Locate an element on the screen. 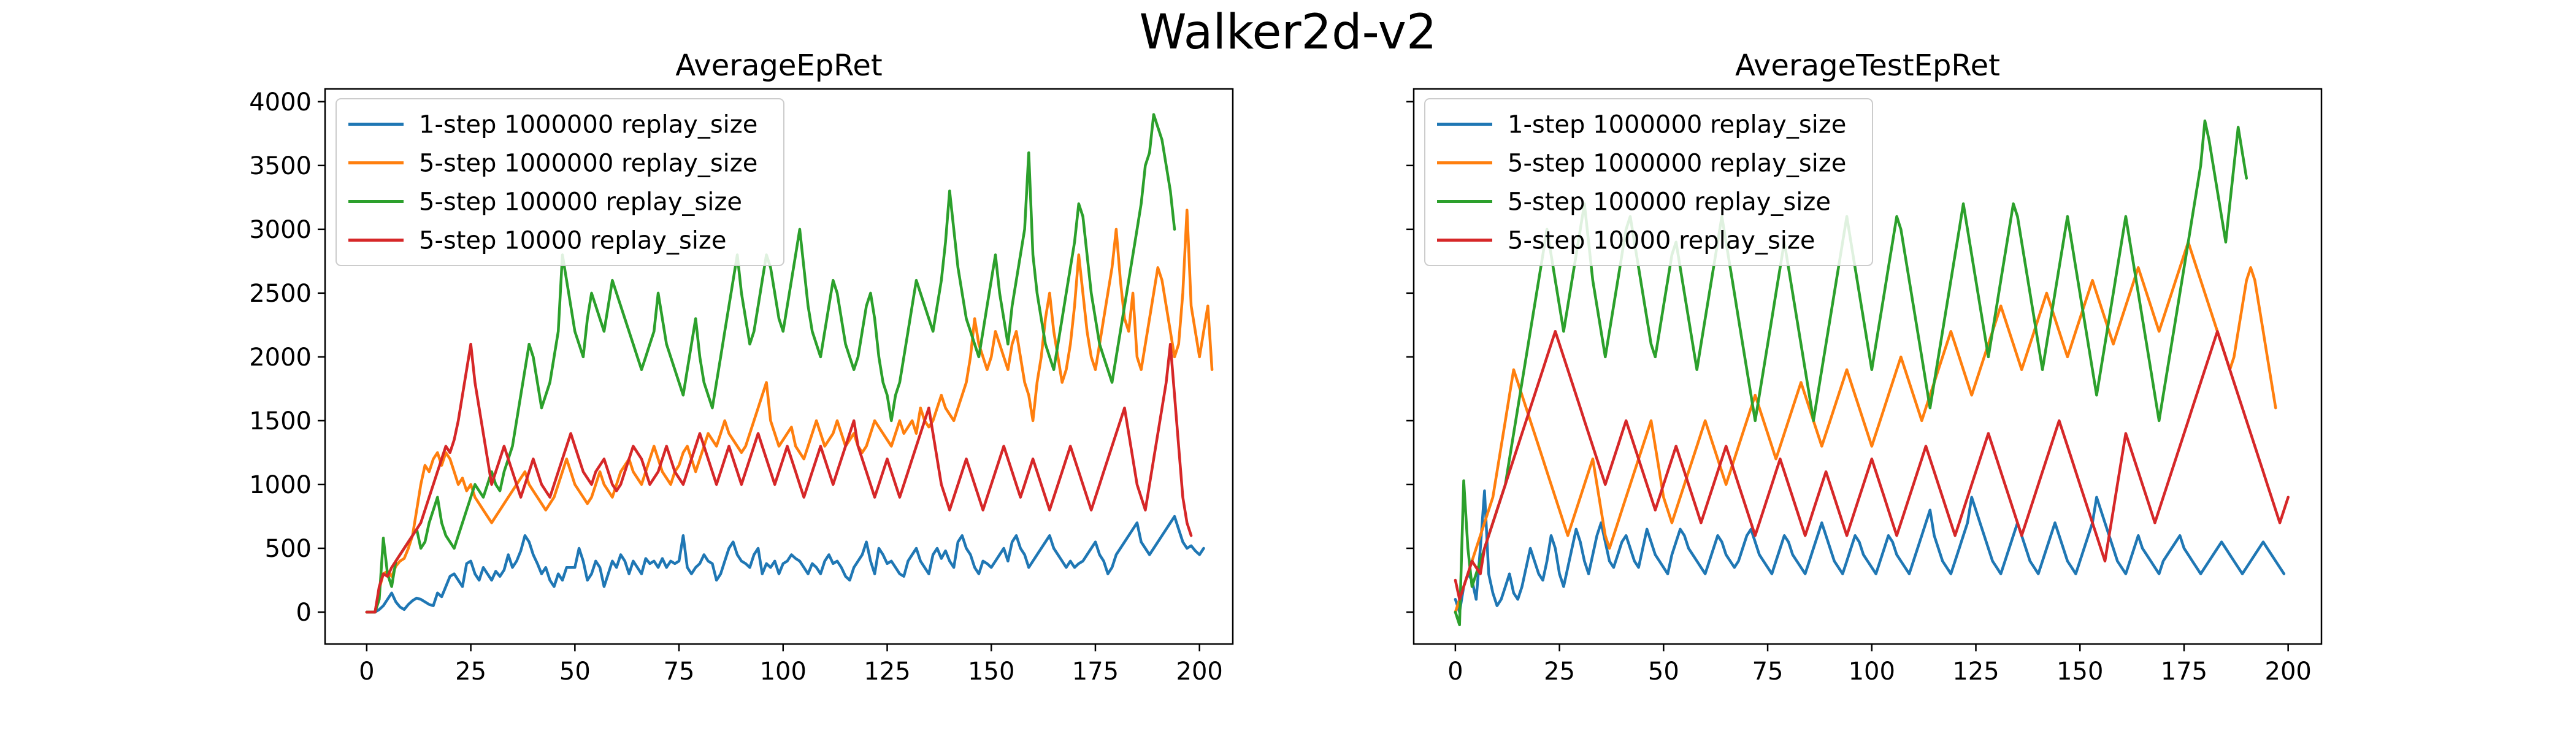  y-tick-label: 2500 is located at coordinates (280, 294).